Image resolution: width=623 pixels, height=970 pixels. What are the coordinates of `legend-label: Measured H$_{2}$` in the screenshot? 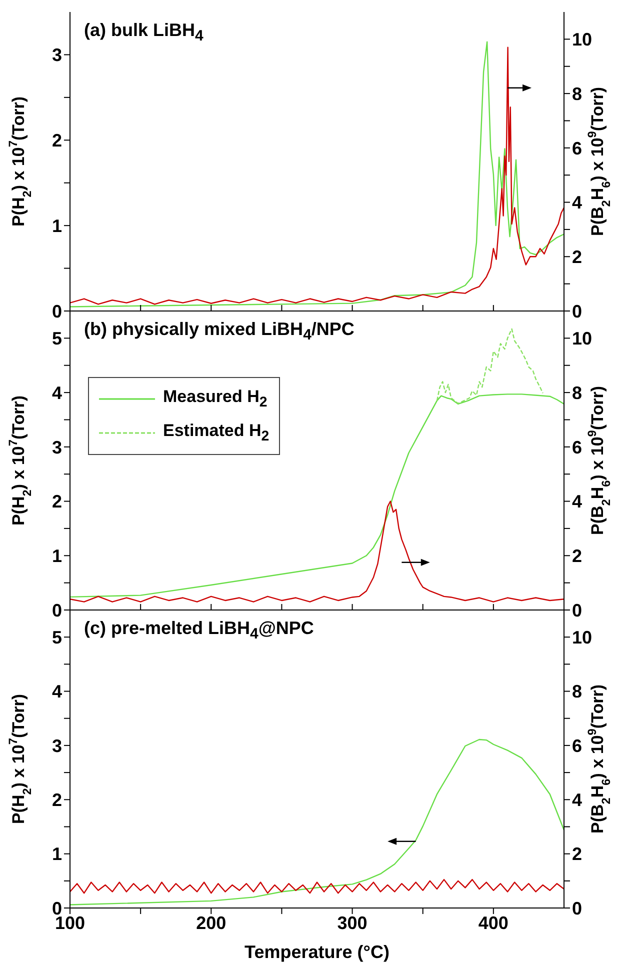 It's located at (215, 399).